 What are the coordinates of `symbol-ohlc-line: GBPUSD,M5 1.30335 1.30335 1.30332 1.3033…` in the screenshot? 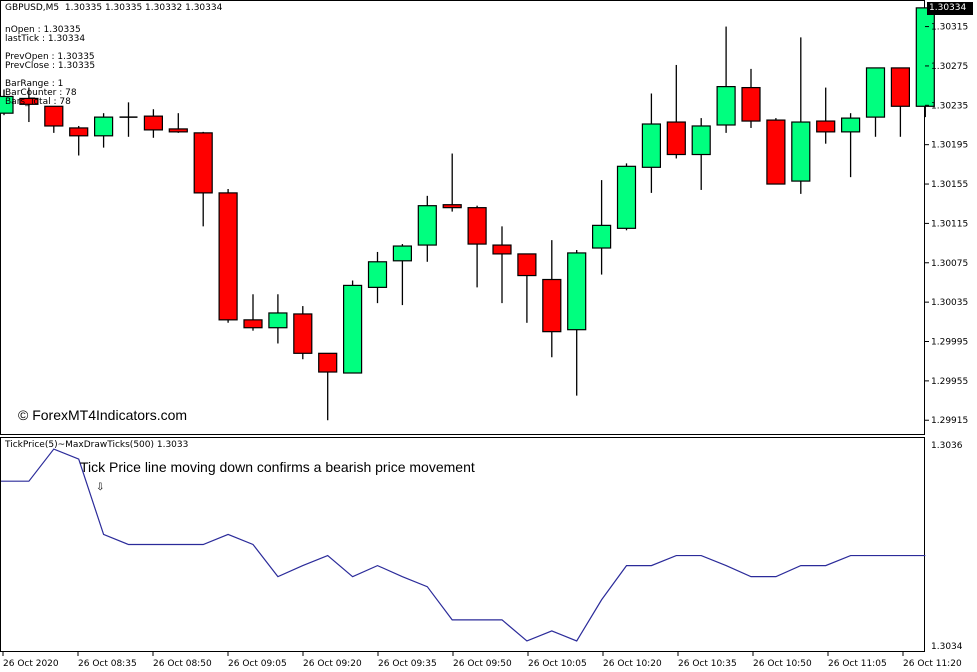 It's located at (114, 8).